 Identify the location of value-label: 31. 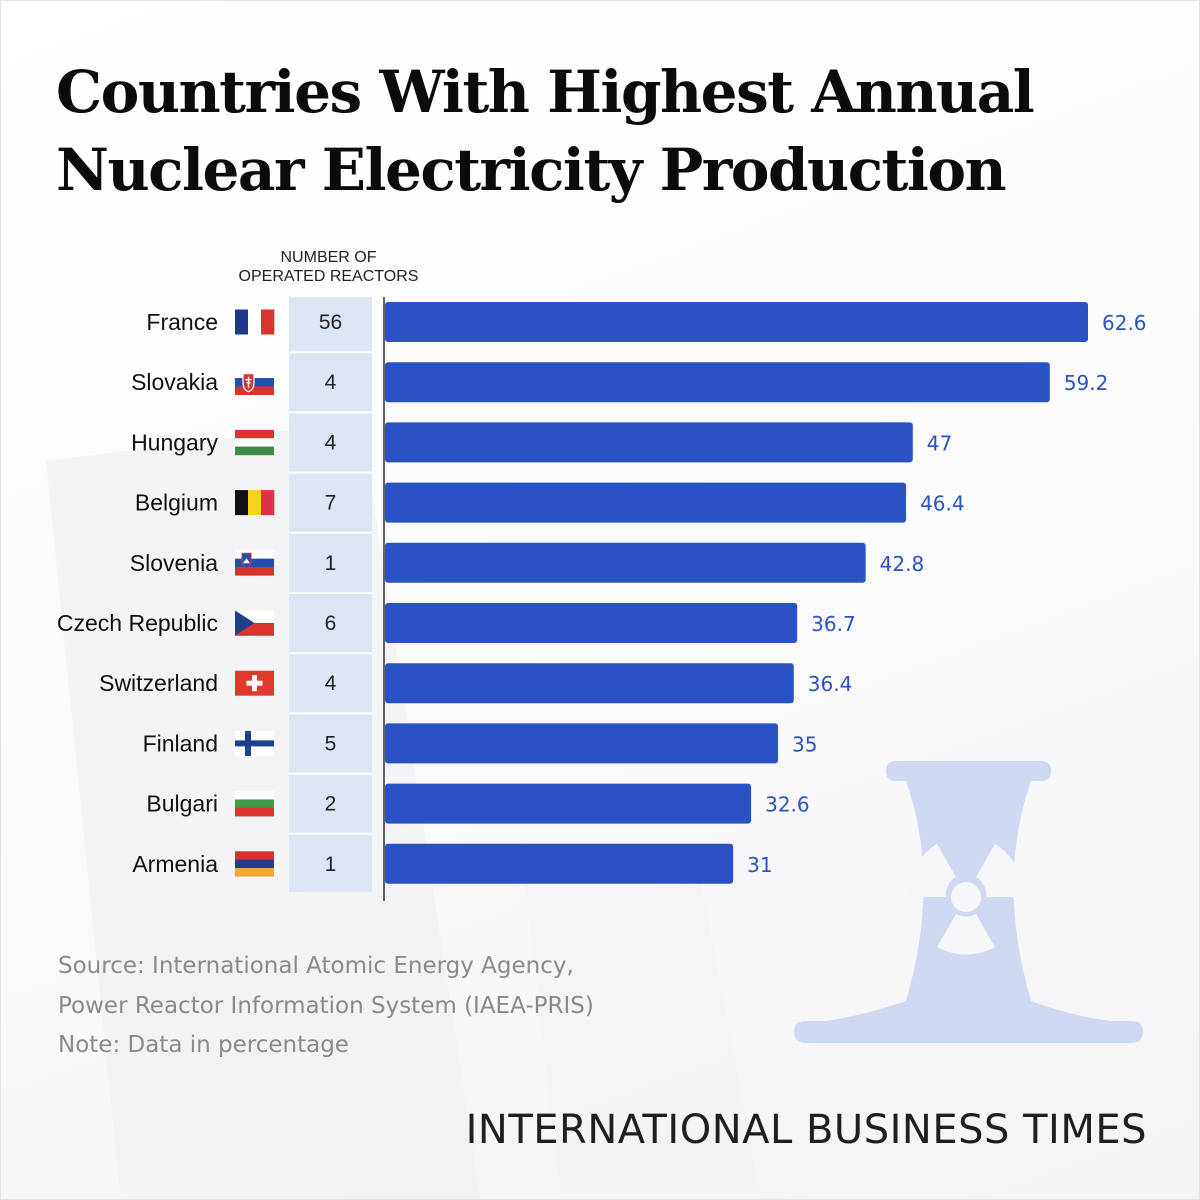
(759, 865).